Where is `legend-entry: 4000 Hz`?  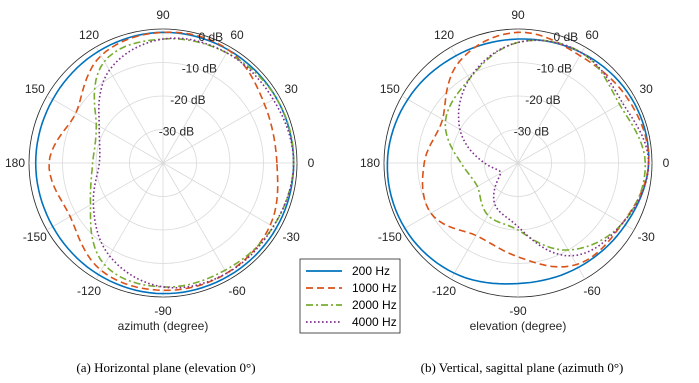
legend-entry: 4000 Hz is located at coordinates (374, 322).